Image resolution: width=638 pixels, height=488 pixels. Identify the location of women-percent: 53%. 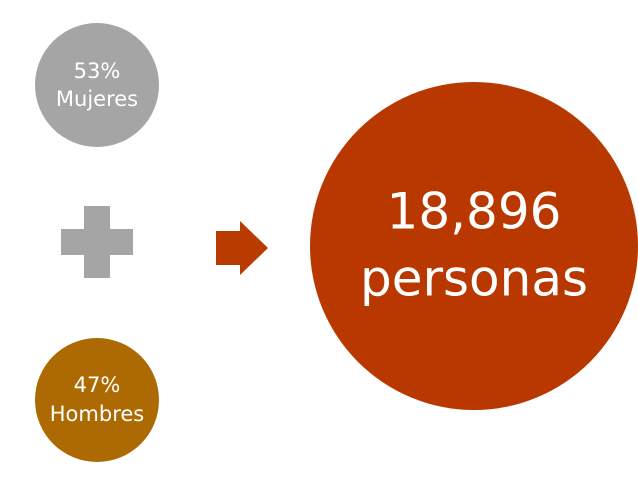
(97, 71).